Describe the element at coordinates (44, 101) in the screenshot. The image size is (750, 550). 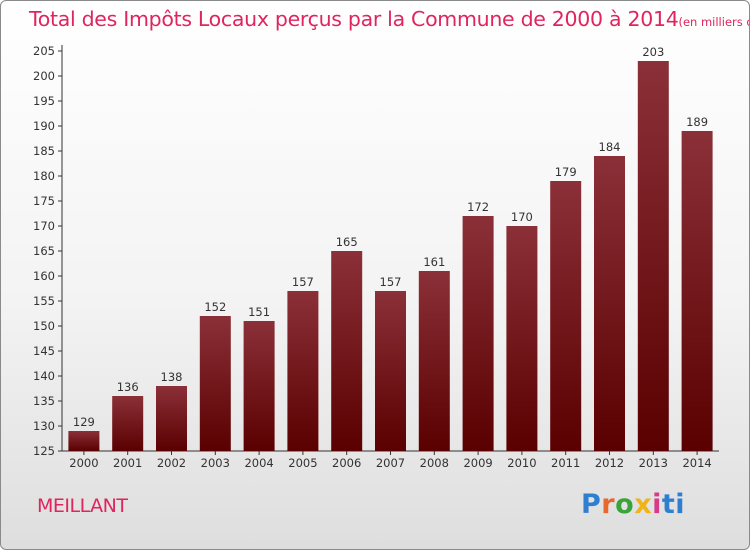
I see `y-tick-label: 195` at that location.